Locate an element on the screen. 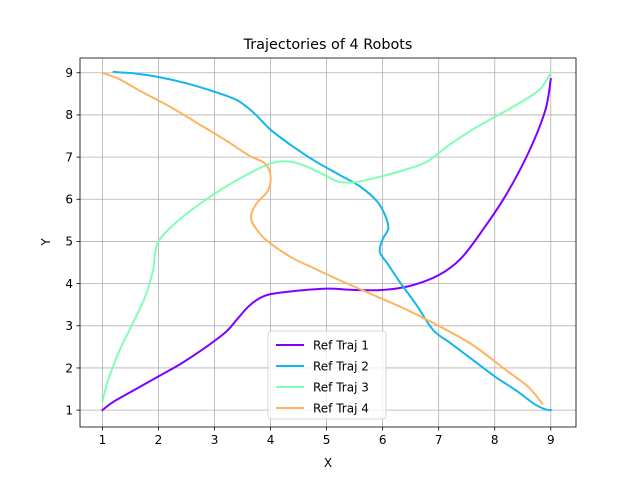 The width and height of the screenshot is (640, 480). legend: Ref Traj 1 Ref Traj 2 Ref Traj 3 Ref Traj 4 is located at coordinates (327, 375).